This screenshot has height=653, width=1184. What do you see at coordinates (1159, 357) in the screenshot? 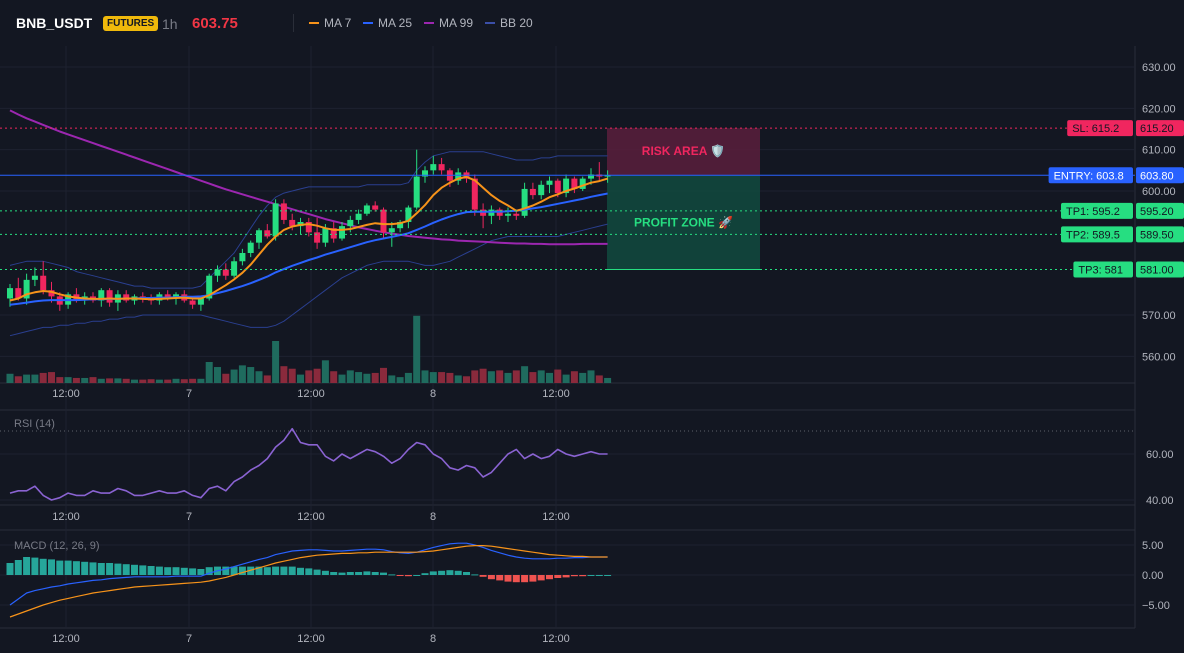
I see `price-tick-label: 560.00` at bounding box center [1159, 357].